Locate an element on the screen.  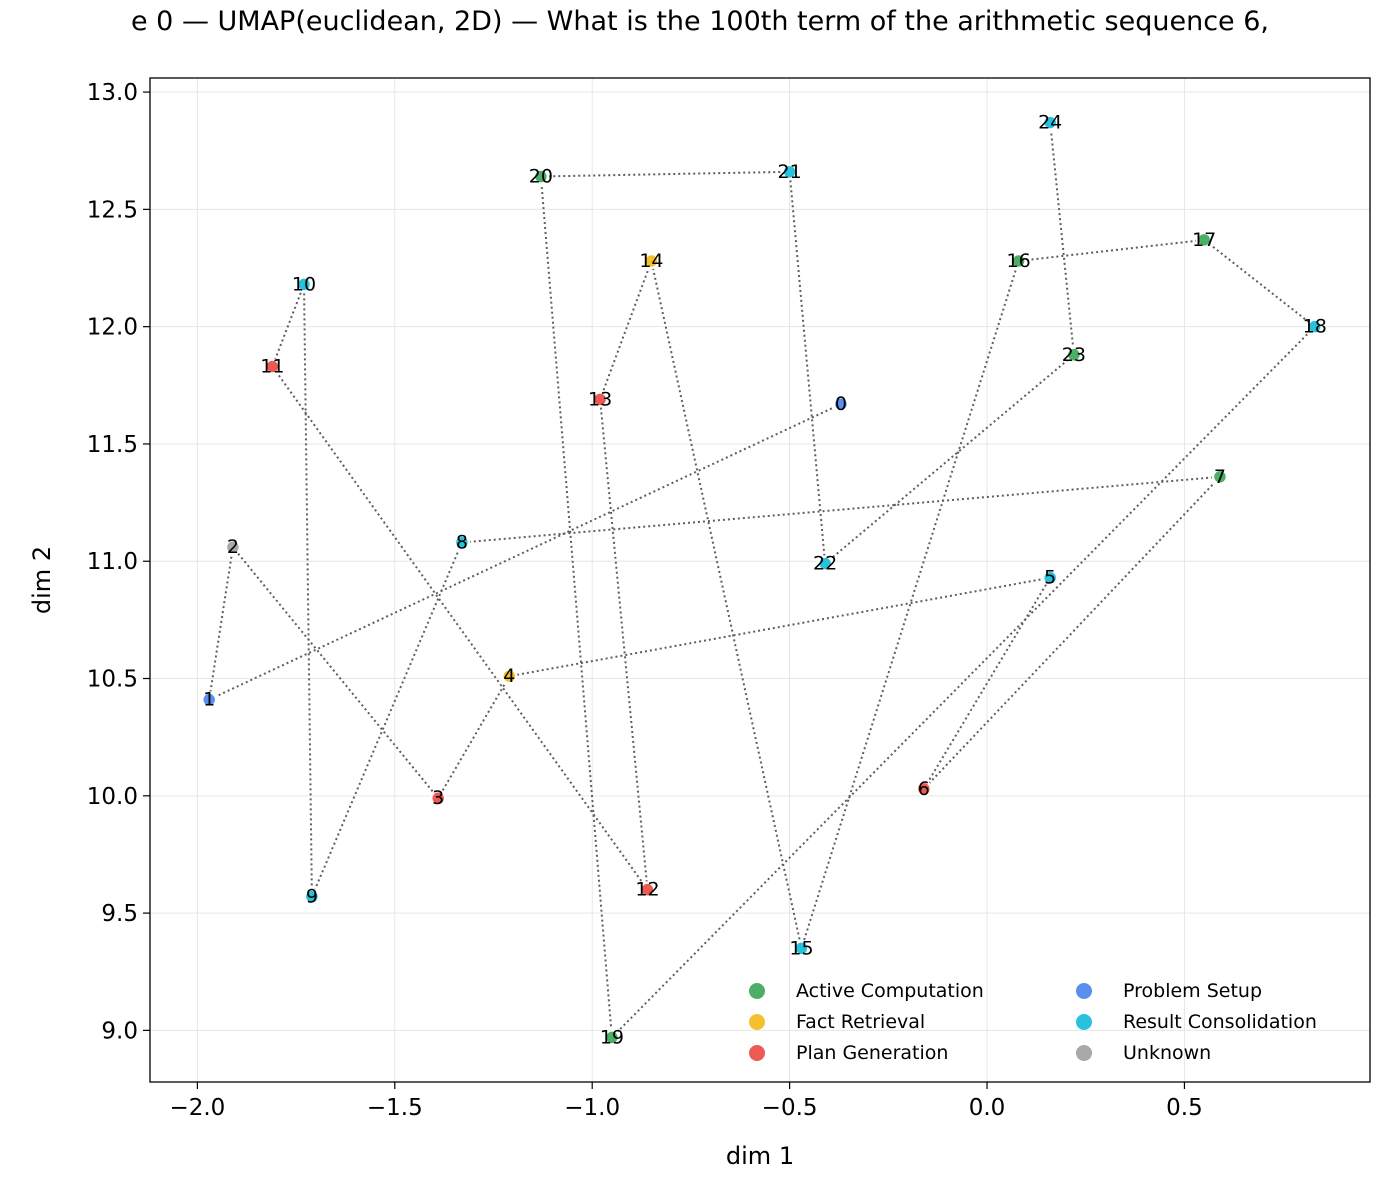
point-label: 23 is located at coordinates (1074, 355).